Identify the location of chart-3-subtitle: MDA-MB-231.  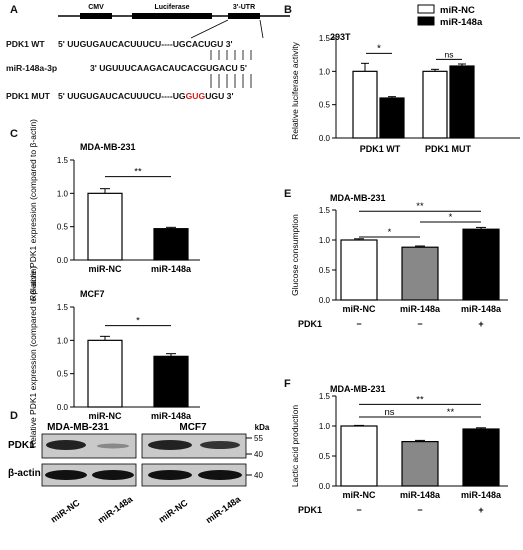
(358, 198).